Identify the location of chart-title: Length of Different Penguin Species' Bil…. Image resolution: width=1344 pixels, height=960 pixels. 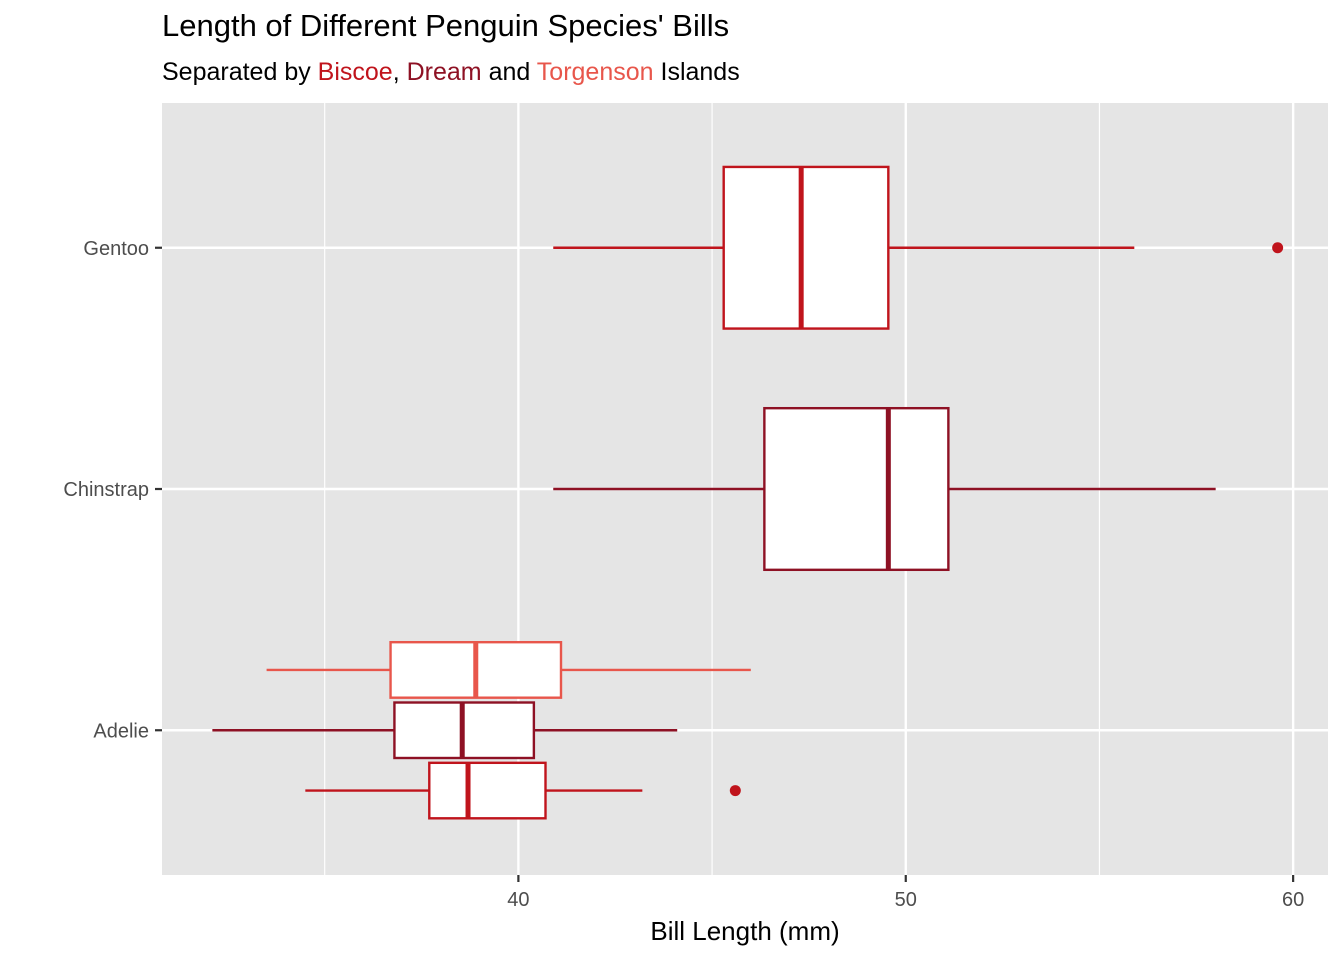
(446, 25).